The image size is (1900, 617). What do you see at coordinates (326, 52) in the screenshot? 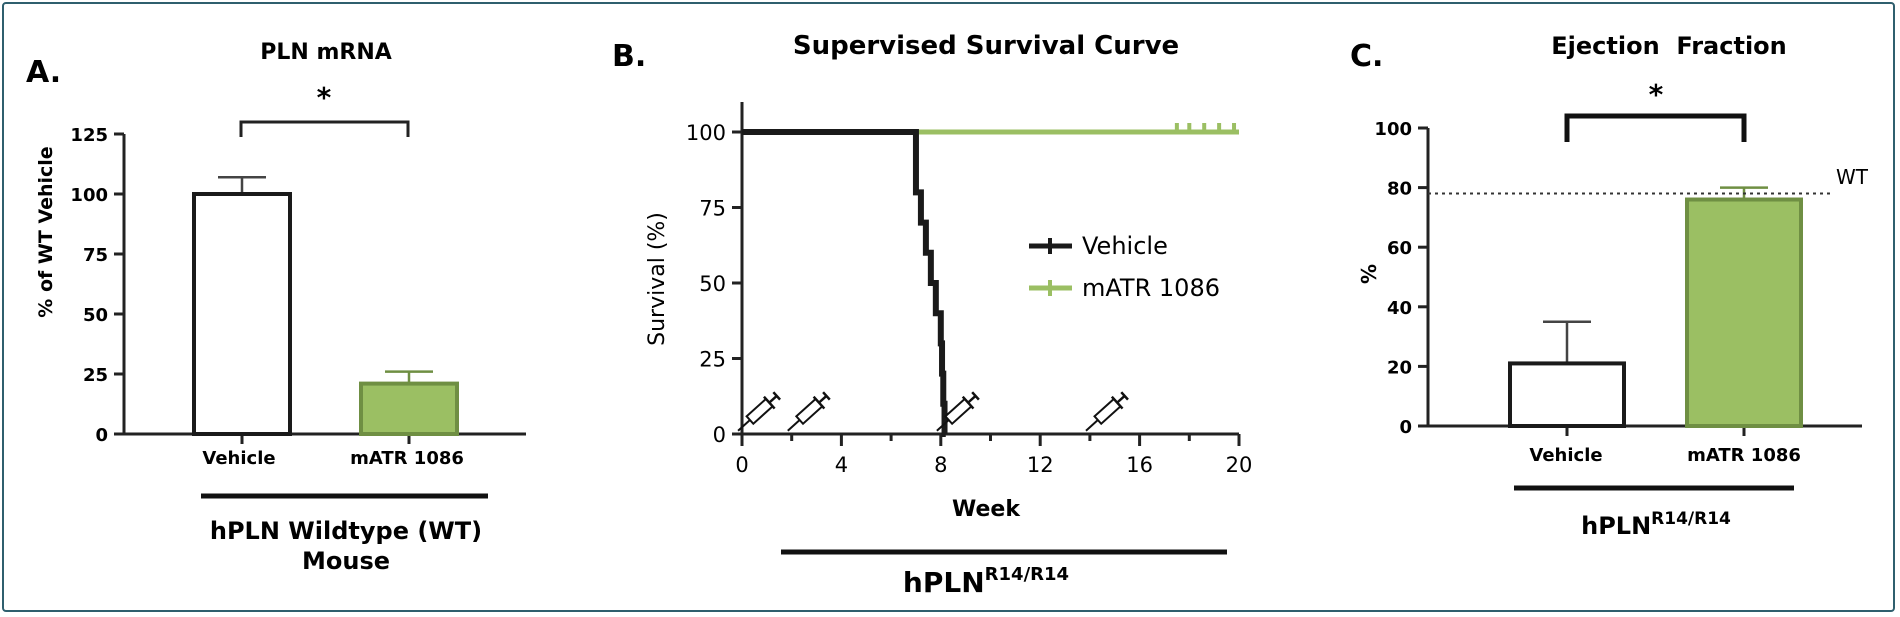
I see `panel-a-title: PLN mRNA` at bounding box center [326, 52].